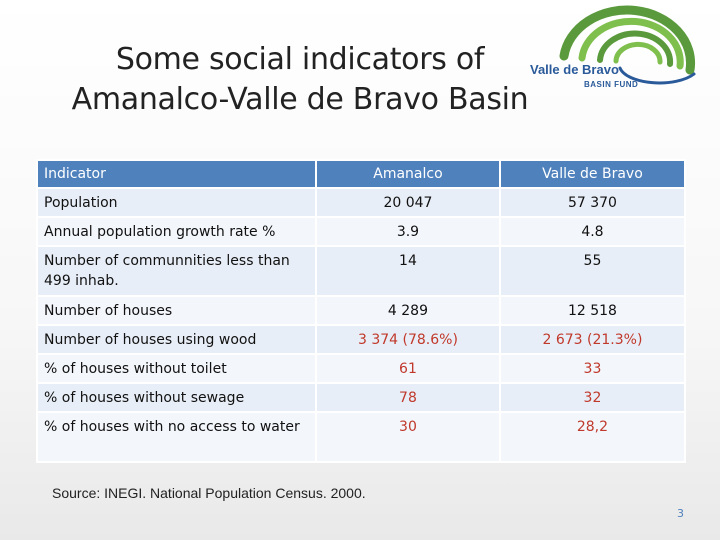 Image resolution: width=720 pixels, height=540 pixels. I want to click on row-amanalco: 14, so click(408, 271).